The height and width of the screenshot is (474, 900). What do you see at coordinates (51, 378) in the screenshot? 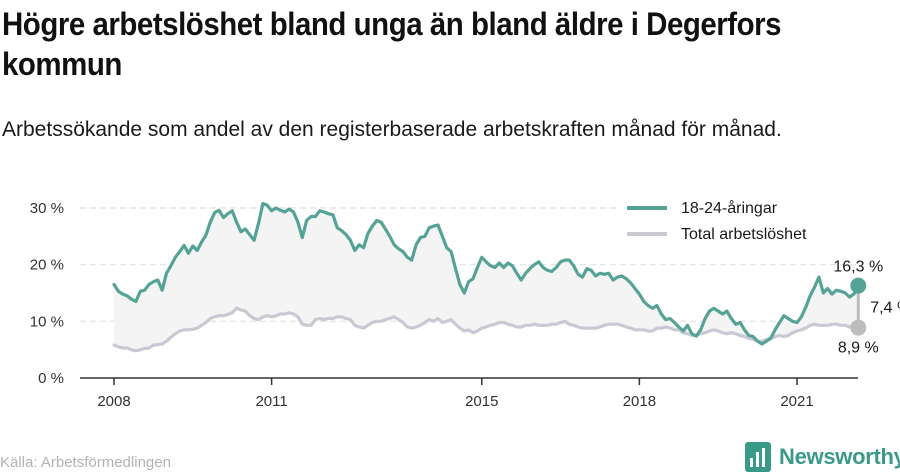
I see `y-tick-label: 0 %` at bounding box center [51, 378].